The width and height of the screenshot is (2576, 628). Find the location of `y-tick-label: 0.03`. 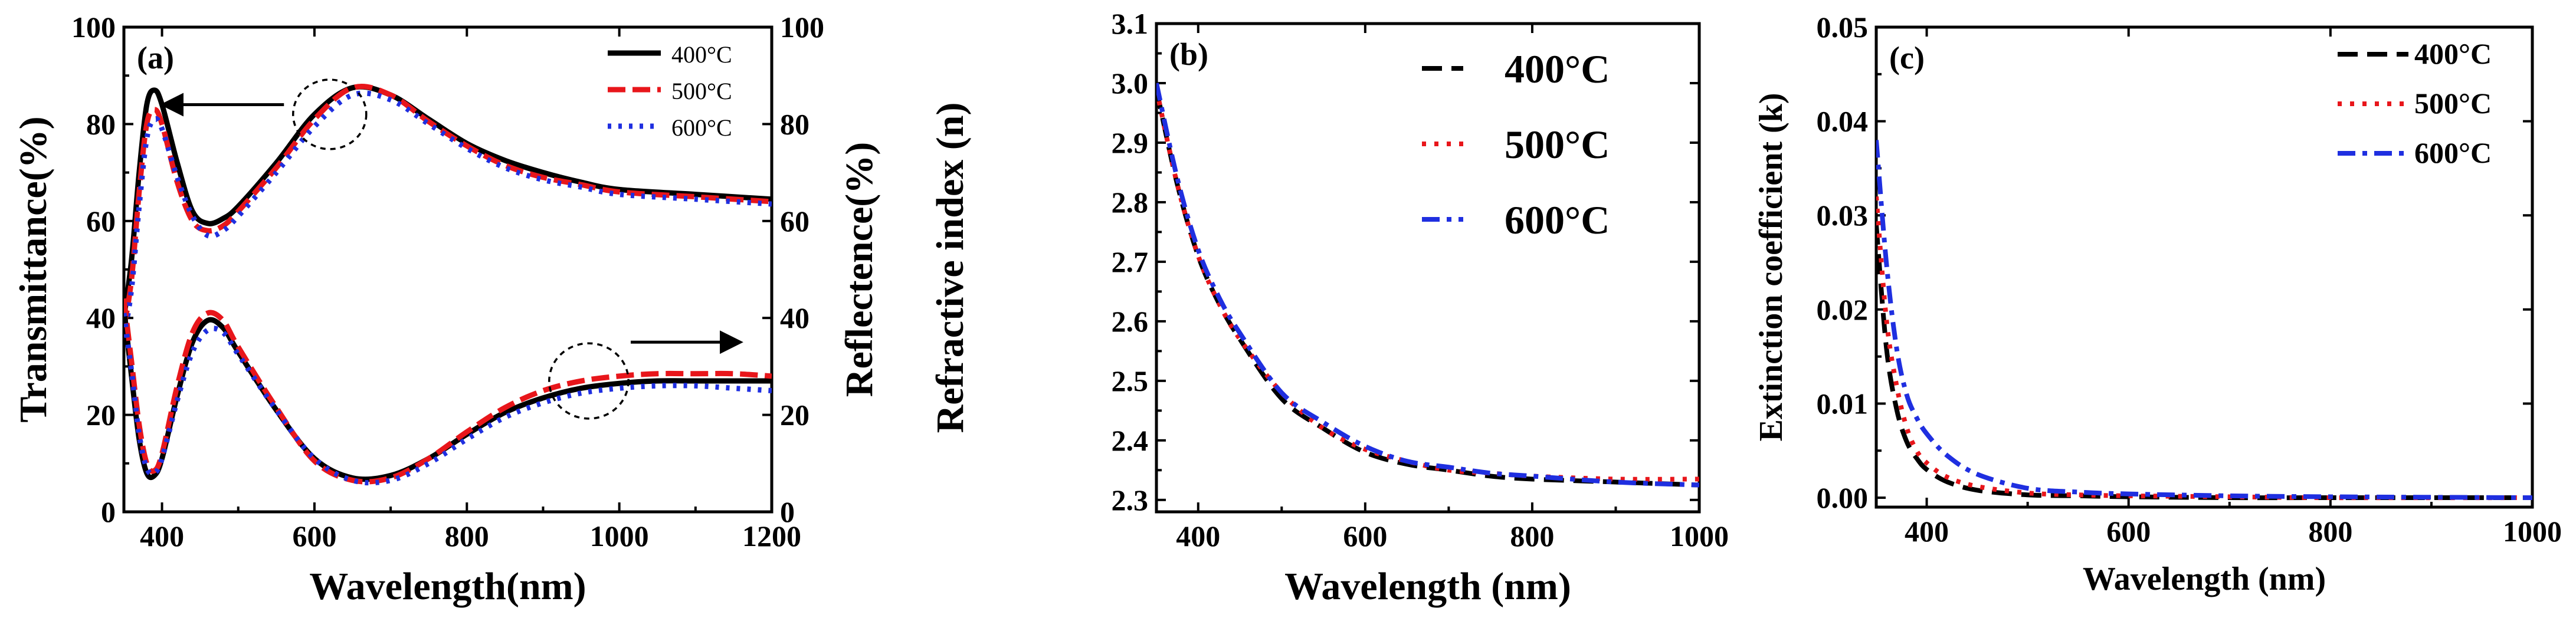

y-tick-label: 0.03 is located at coordinates (1843, 215).